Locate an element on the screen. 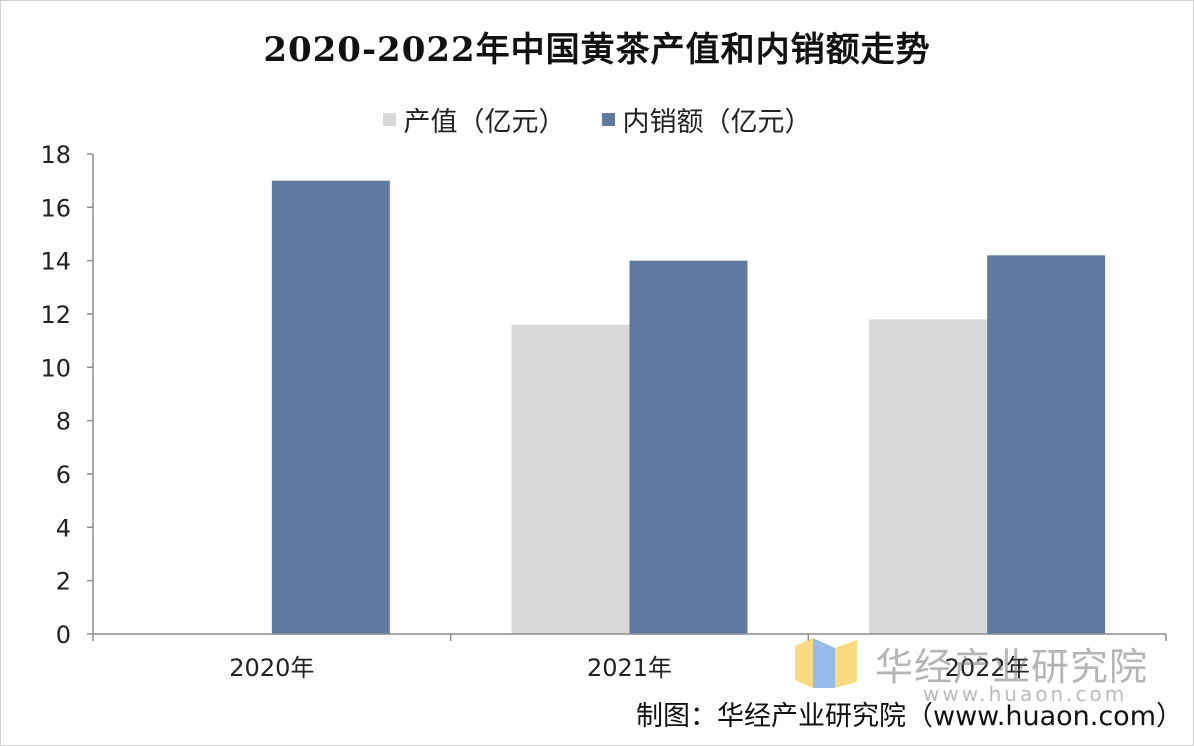 This screenshot has height=746, width=1194. legend-label-production-value: 产值（亿元） is located at coordinates (484, 122).